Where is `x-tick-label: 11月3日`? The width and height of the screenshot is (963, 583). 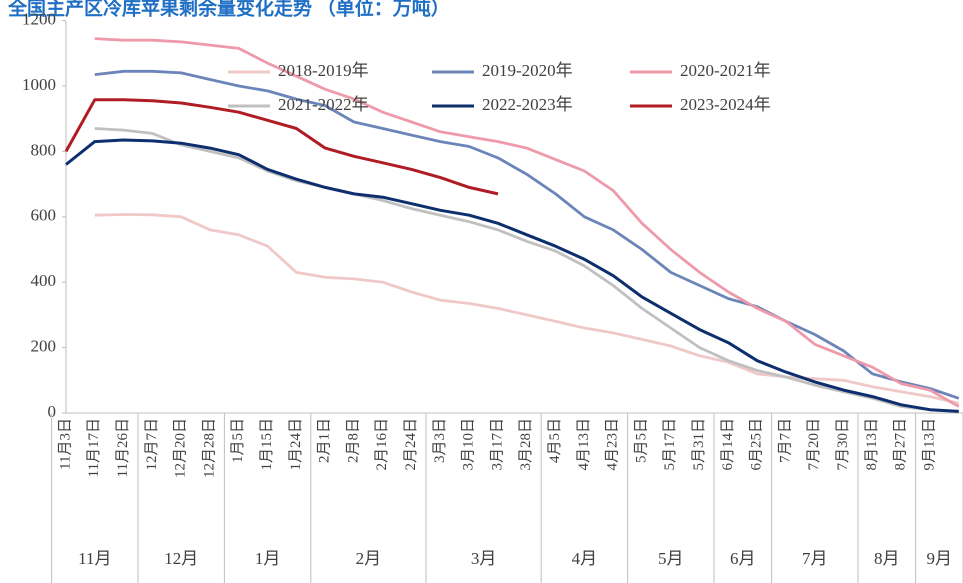 x-tick-label: 11月3日 is located at coordinates (65, 444).